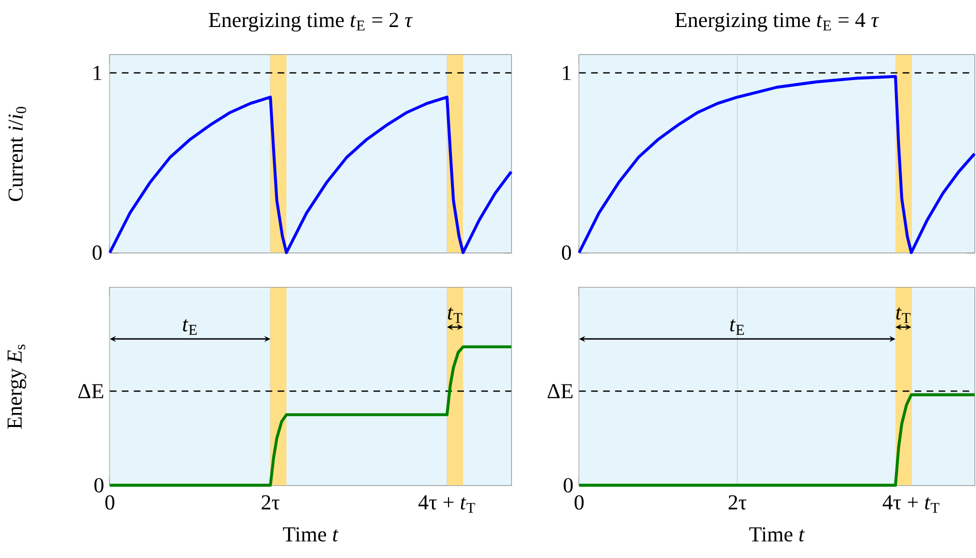 The height and width of the screenshot is (558, 976). What do you see at coordinates (17, 386) in the screenshot?
I see `y-axis-title: Energy E$_{s}$` at bounding box center [17, 386].